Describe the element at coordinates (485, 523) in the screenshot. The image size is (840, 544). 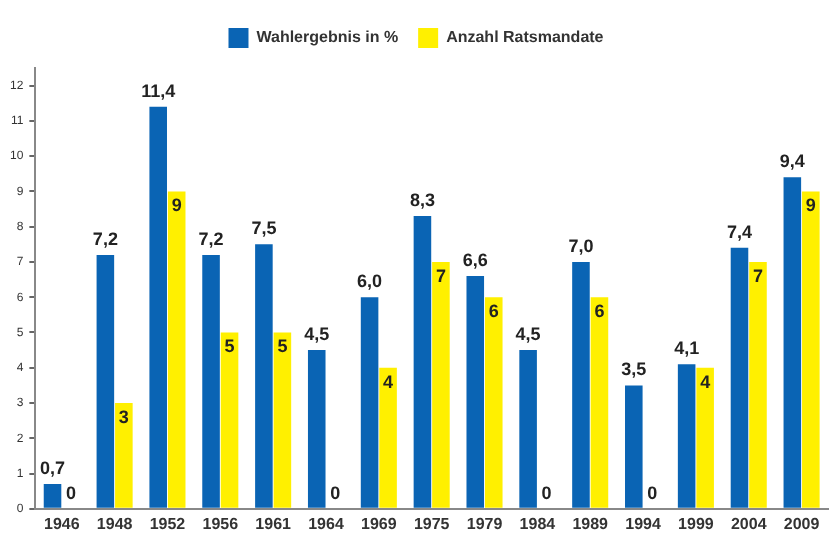
I see `x-tick-label: 1979` at that location.